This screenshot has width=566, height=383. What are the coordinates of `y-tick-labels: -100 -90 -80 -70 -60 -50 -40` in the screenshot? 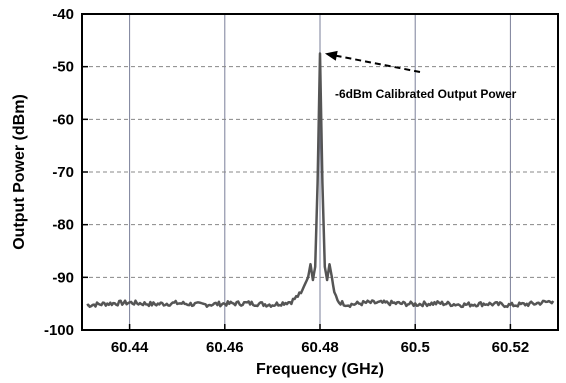 It's located at (59, 172).